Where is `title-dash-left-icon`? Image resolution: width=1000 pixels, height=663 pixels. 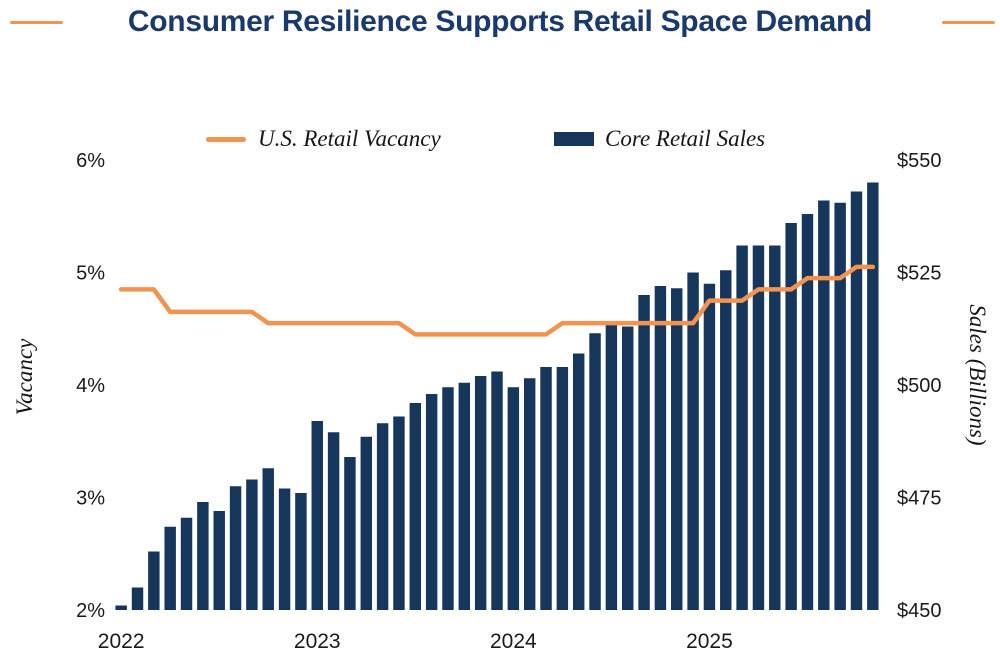
title-dash-left-icon is located at coordinates (36, 22).